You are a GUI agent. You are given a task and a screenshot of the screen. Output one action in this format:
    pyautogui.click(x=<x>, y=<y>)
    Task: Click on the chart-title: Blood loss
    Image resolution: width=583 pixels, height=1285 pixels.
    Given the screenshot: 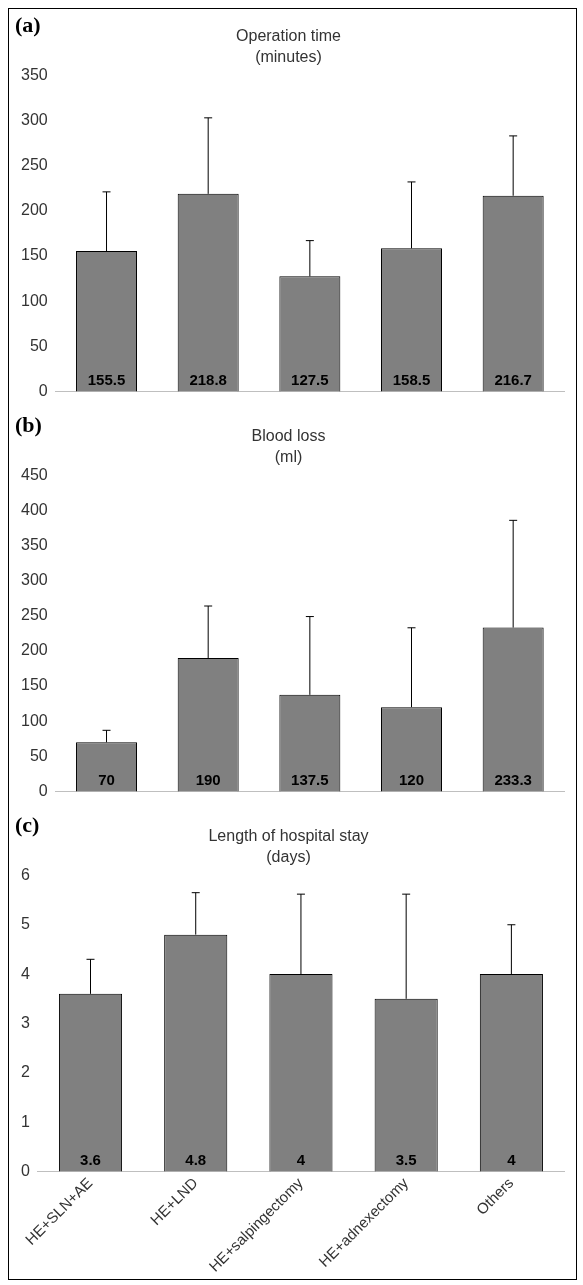 What is the action you would take?
    pyautogui.click(x=288, y=436)
    